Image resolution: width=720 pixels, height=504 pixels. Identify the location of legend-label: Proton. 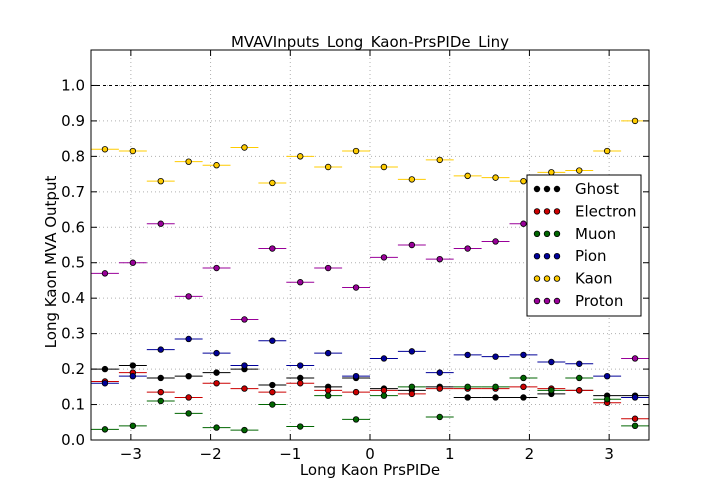
(599, 301).